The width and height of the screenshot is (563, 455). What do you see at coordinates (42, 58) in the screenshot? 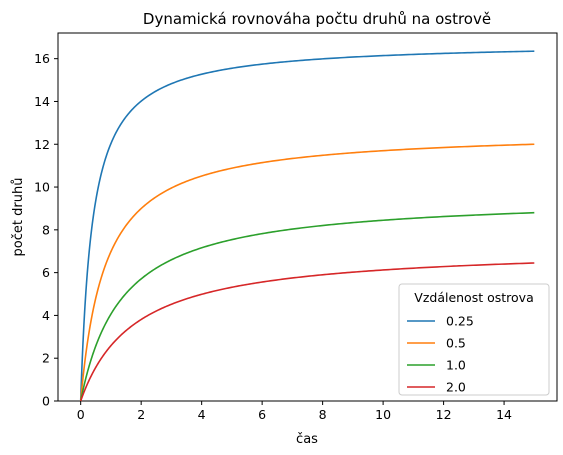
I see `y-tick-label: 16` at bounding box center [42, 58].